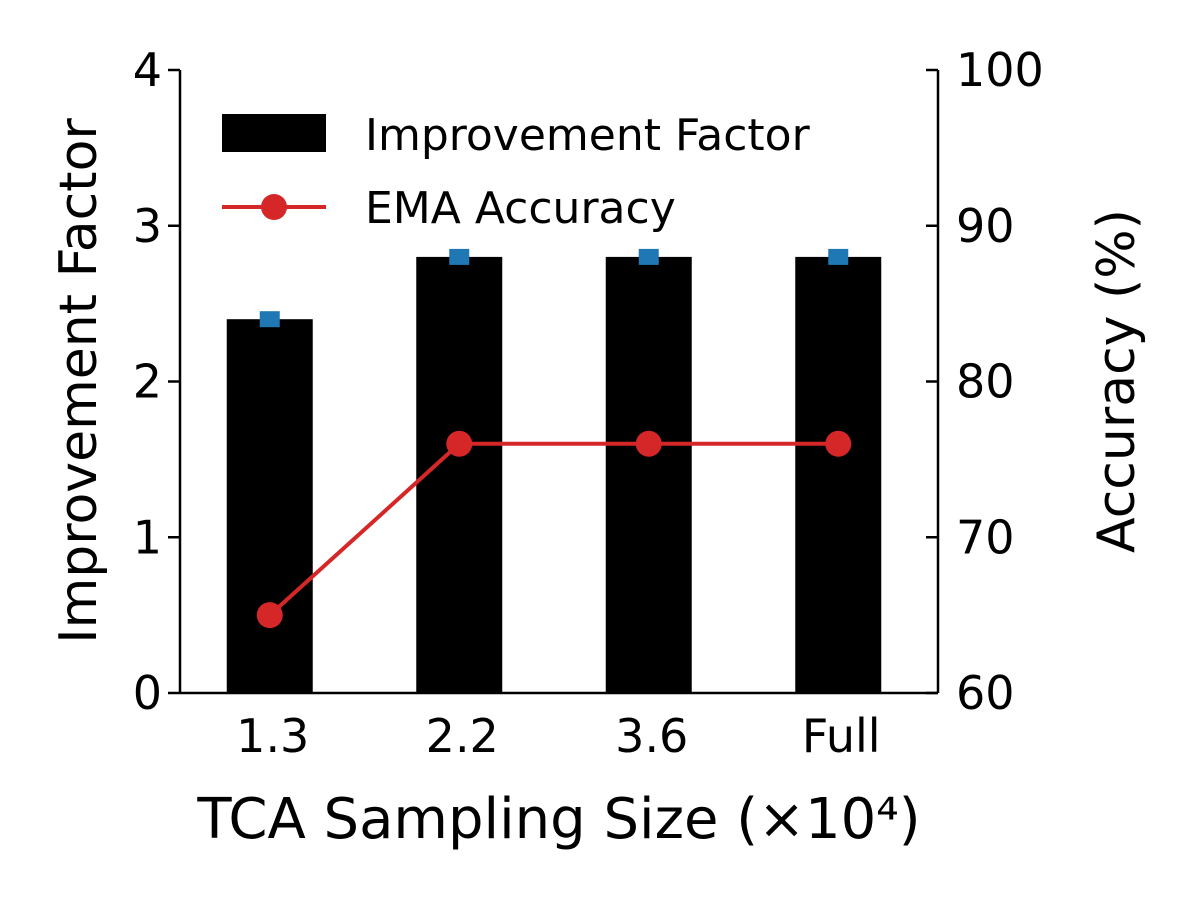 Image resolution: width=1200 pixels, height=900 pixels. What do you see at coordinates (838, 474) in the screenshot?
I see `bar-Full` at bounding box center [838, 474].